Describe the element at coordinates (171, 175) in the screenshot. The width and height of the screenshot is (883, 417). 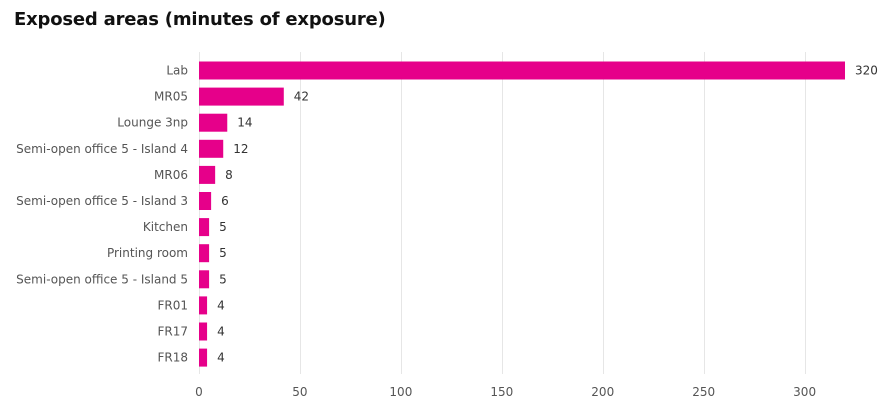
I see `category-label: MR06` at that location.